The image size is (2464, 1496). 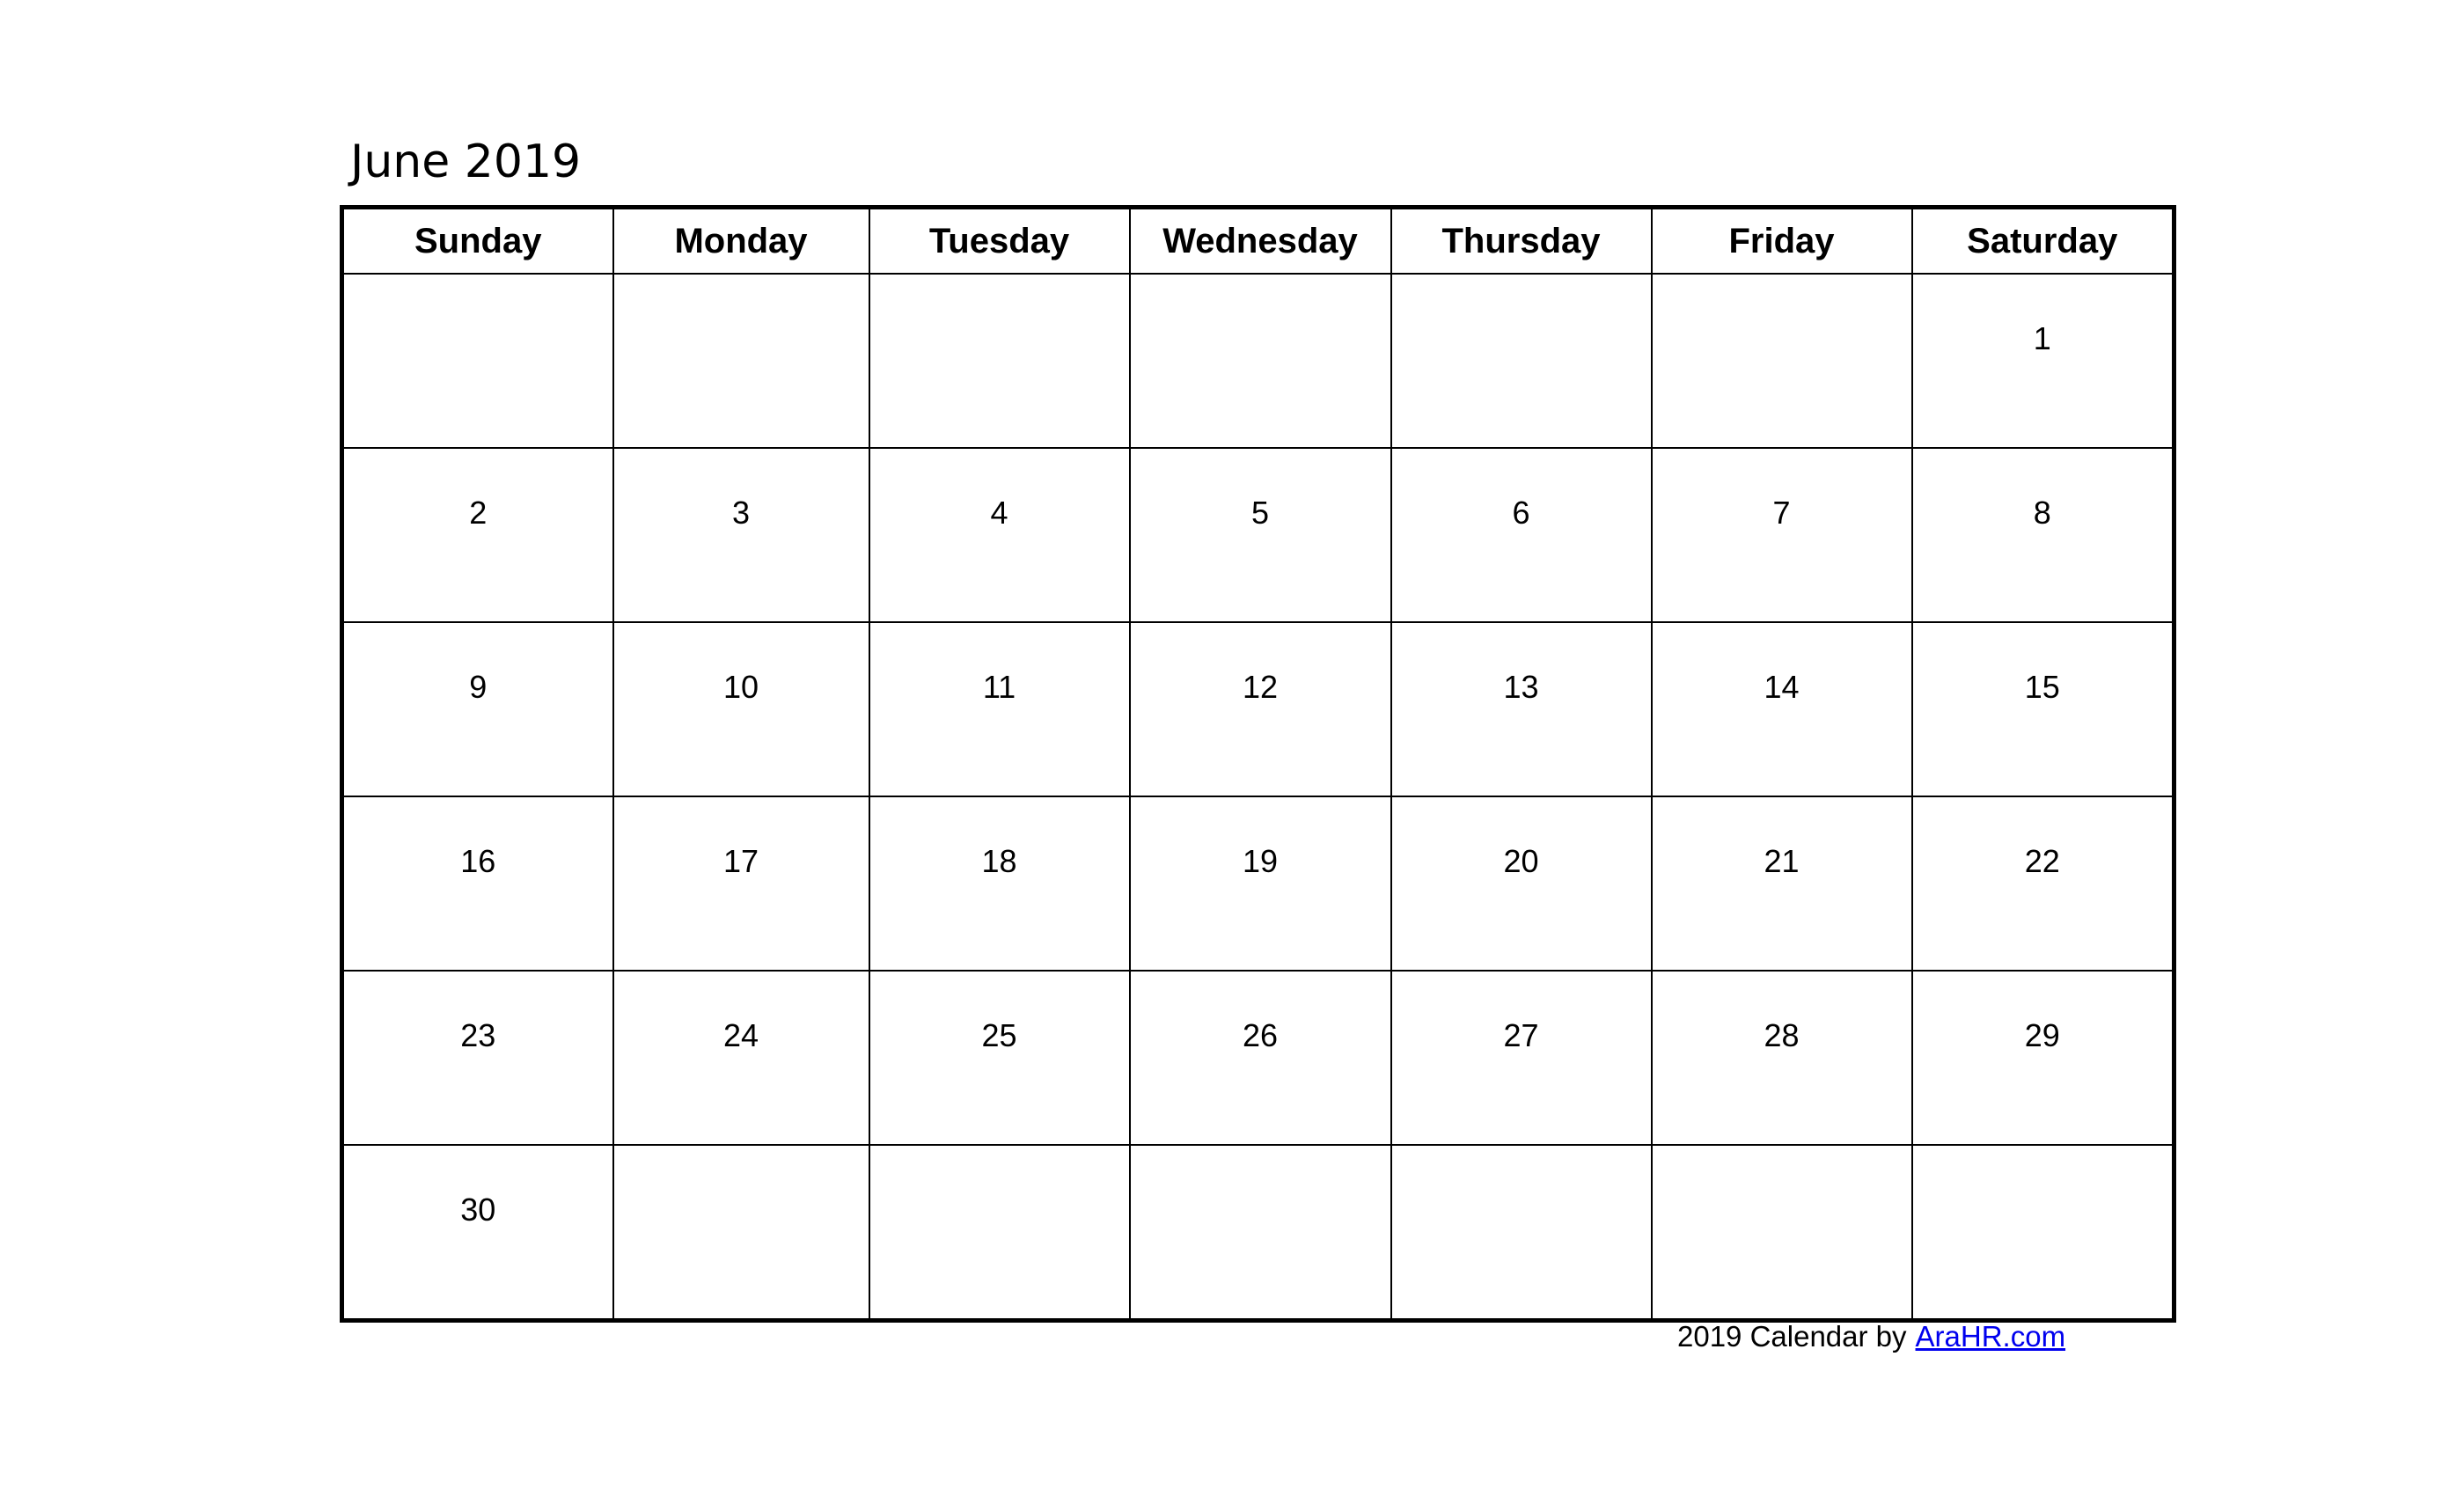 What do you see at coordinates (741, 513) in the screenshot?
I see `day-number: 3` at bounding box center [741, 513].